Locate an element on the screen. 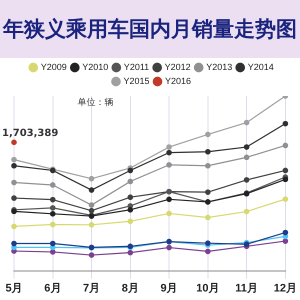  legend-label: Y2015 is located at coordinates (136, 81).